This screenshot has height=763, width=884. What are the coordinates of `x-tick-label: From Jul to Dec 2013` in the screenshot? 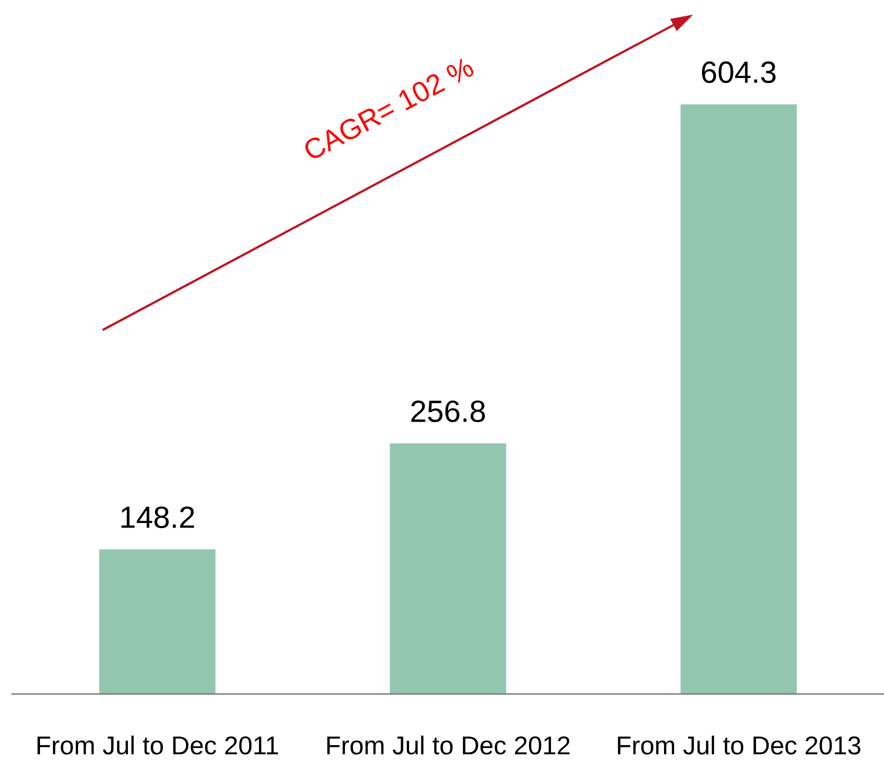 It's located at (739, 745).